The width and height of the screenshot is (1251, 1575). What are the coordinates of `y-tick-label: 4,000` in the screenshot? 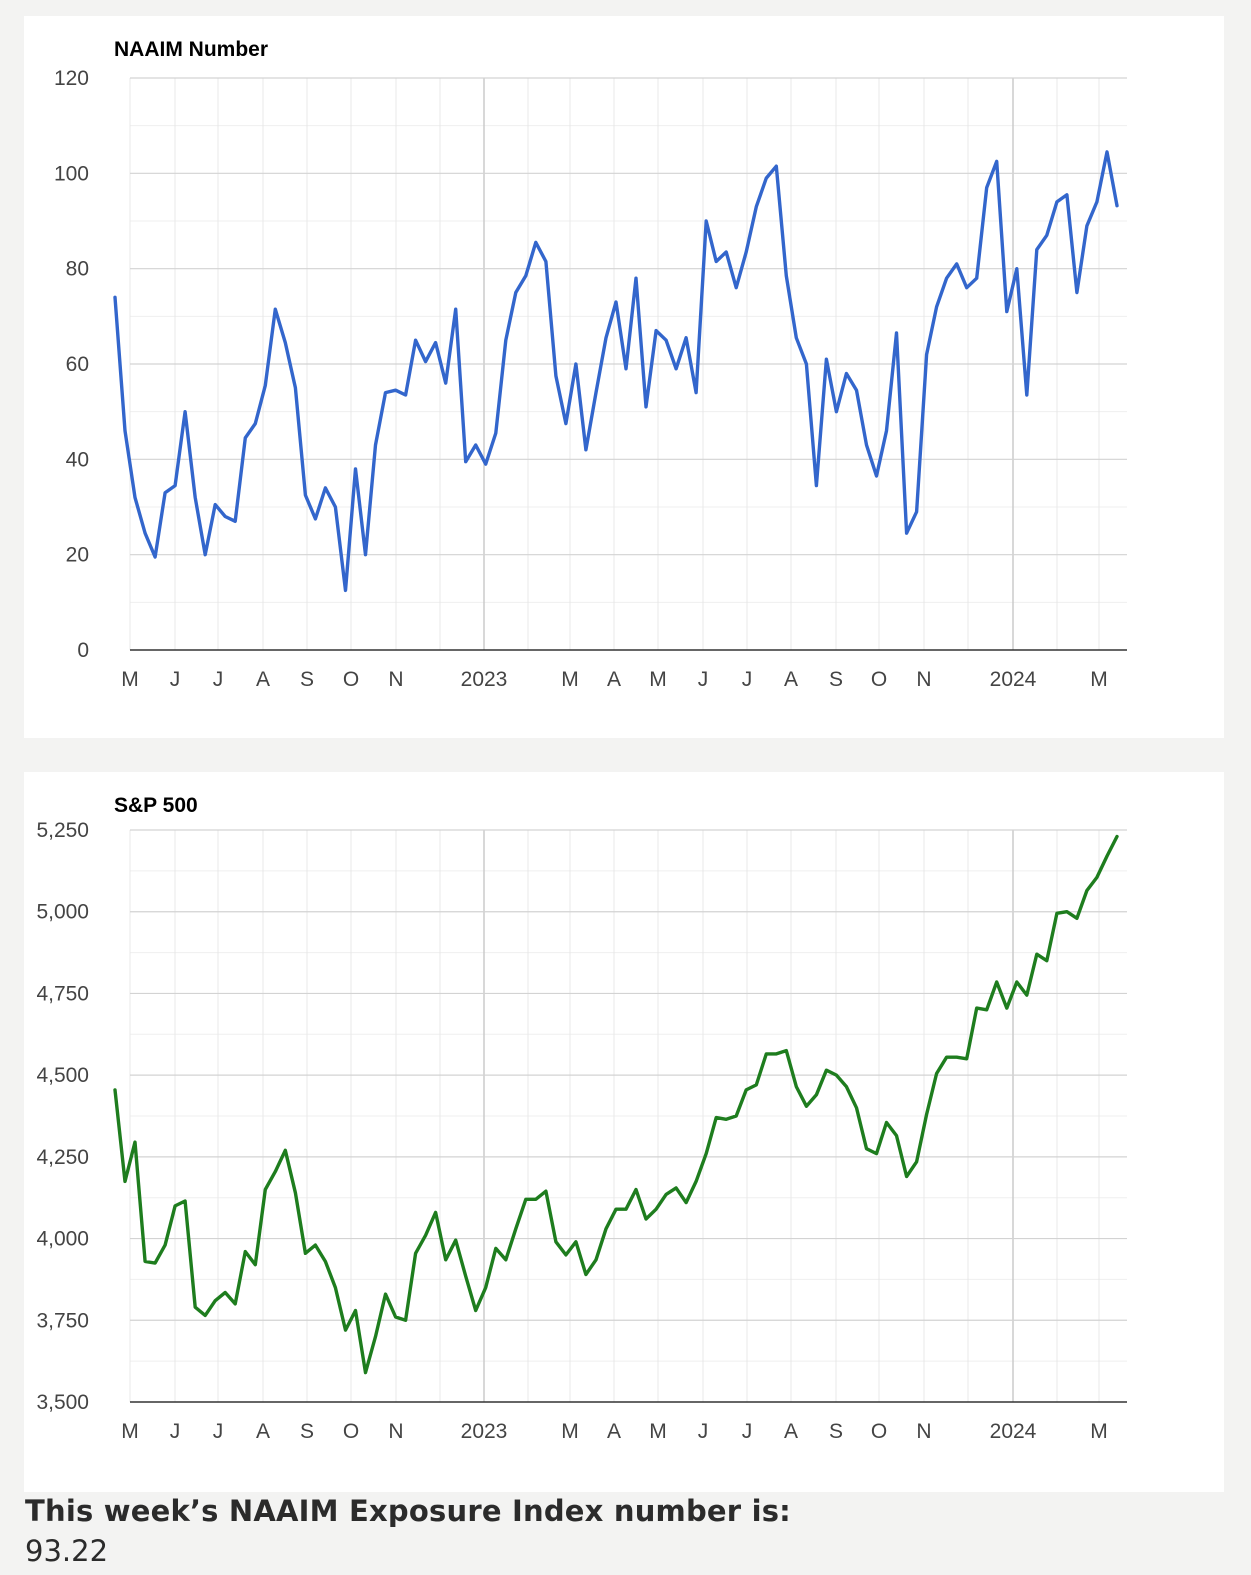 It's located at (62, 1239).